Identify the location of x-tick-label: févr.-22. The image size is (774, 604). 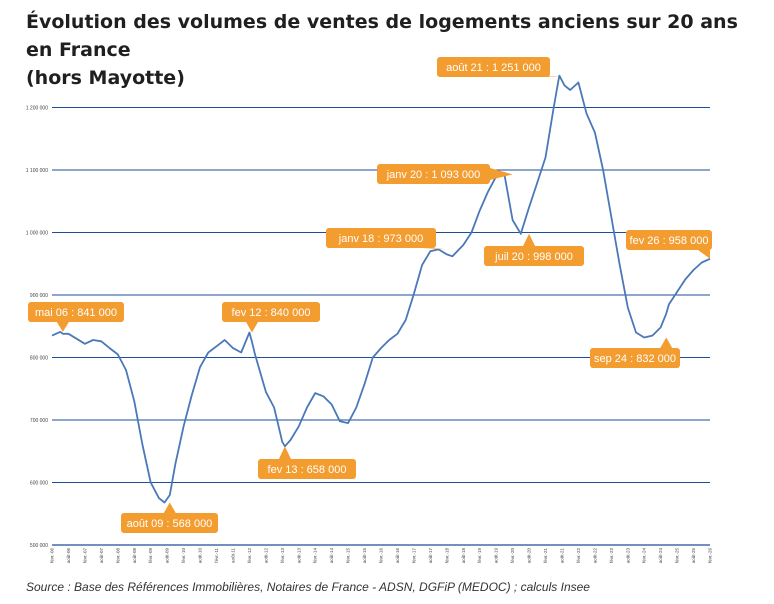
(578, 556).